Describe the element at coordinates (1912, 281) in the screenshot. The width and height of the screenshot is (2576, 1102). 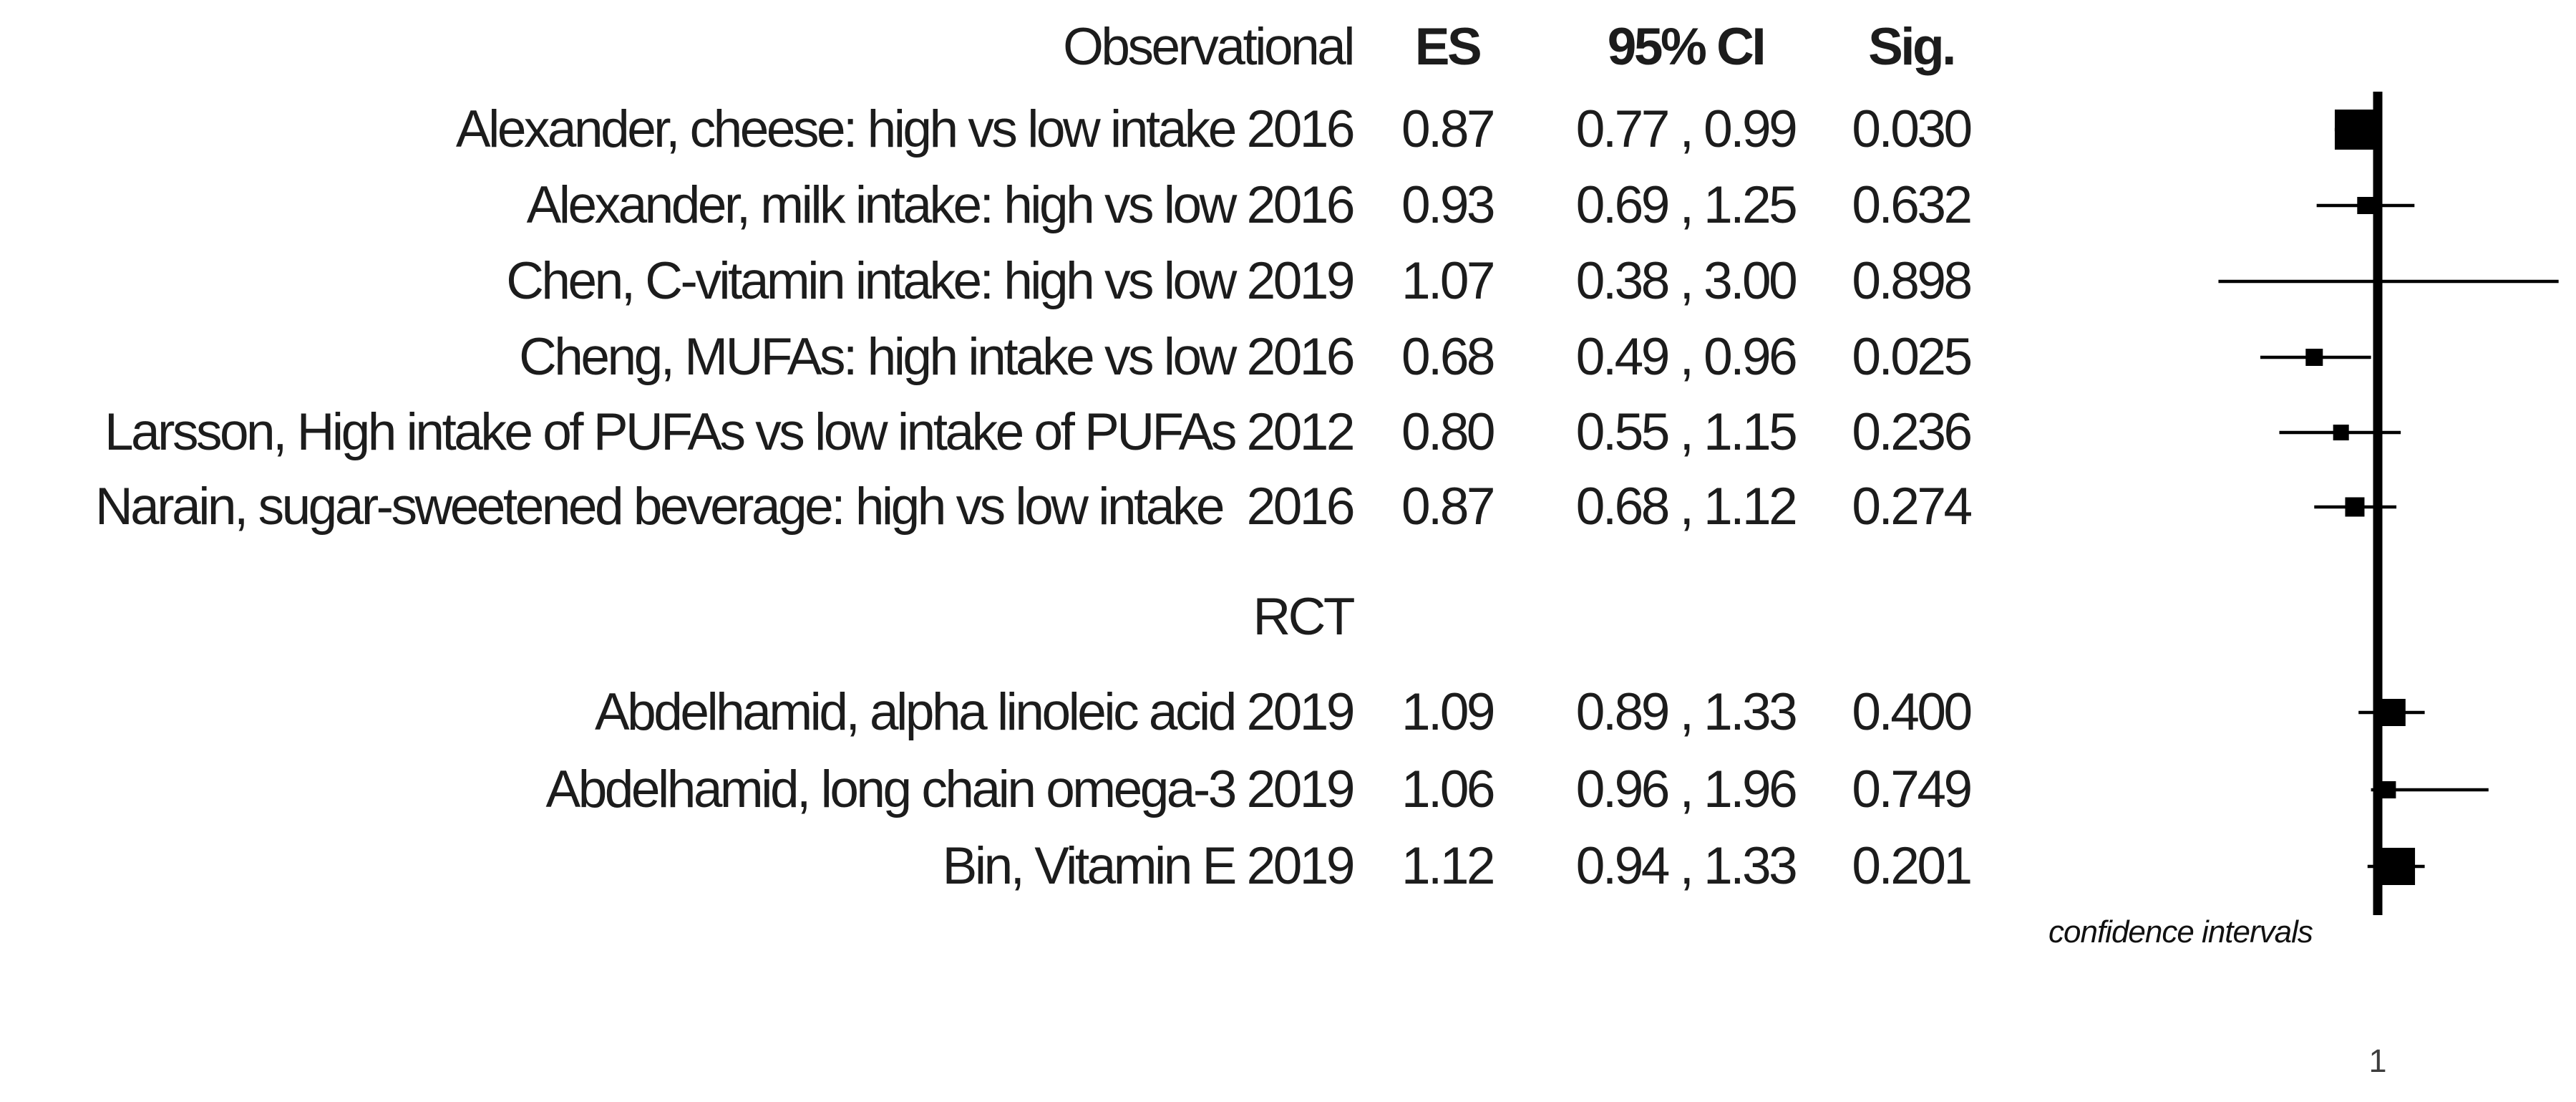
I see `sig-value: 0.898` at that location.